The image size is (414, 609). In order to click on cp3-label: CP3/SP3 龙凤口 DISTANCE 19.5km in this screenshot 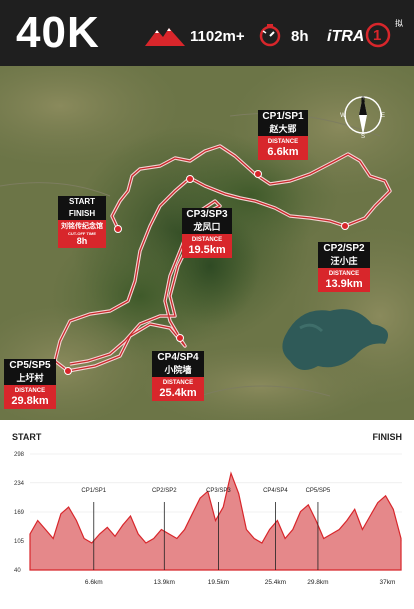, I will do `click(207, 233)`.